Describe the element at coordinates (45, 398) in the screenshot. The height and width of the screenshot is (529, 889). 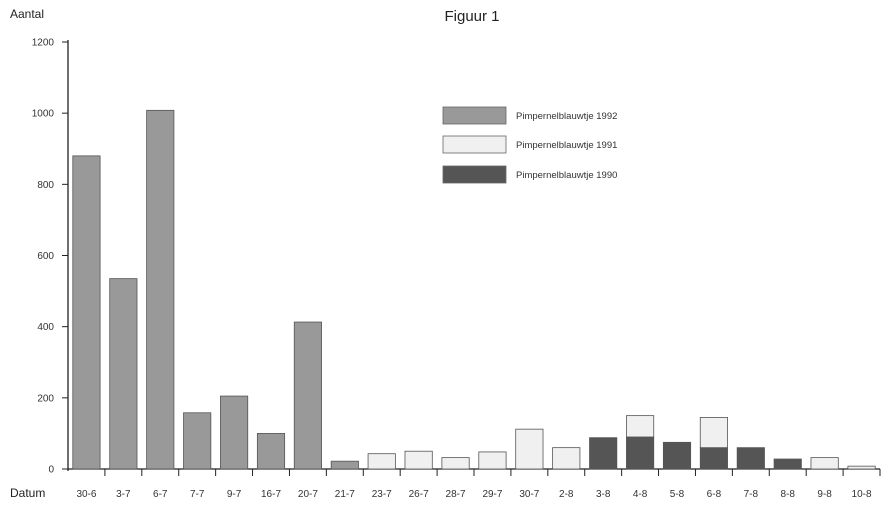
I see `y-tick-label: 200` at that location.